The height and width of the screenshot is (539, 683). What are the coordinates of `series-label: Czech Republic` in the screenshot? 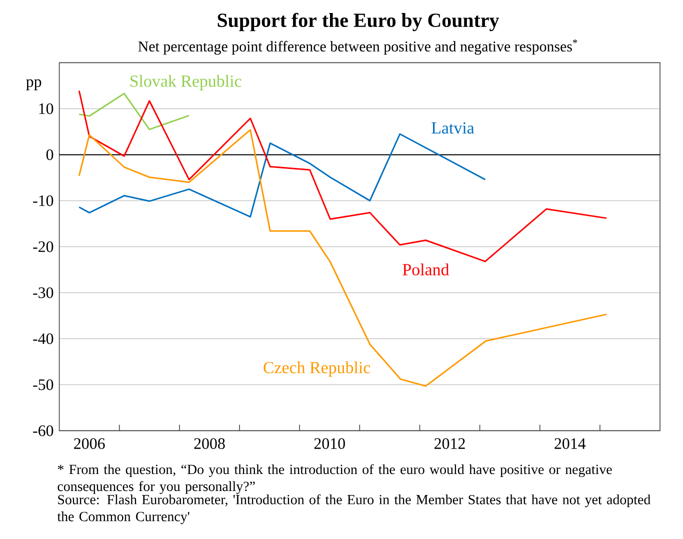 It's located at (317, 369).